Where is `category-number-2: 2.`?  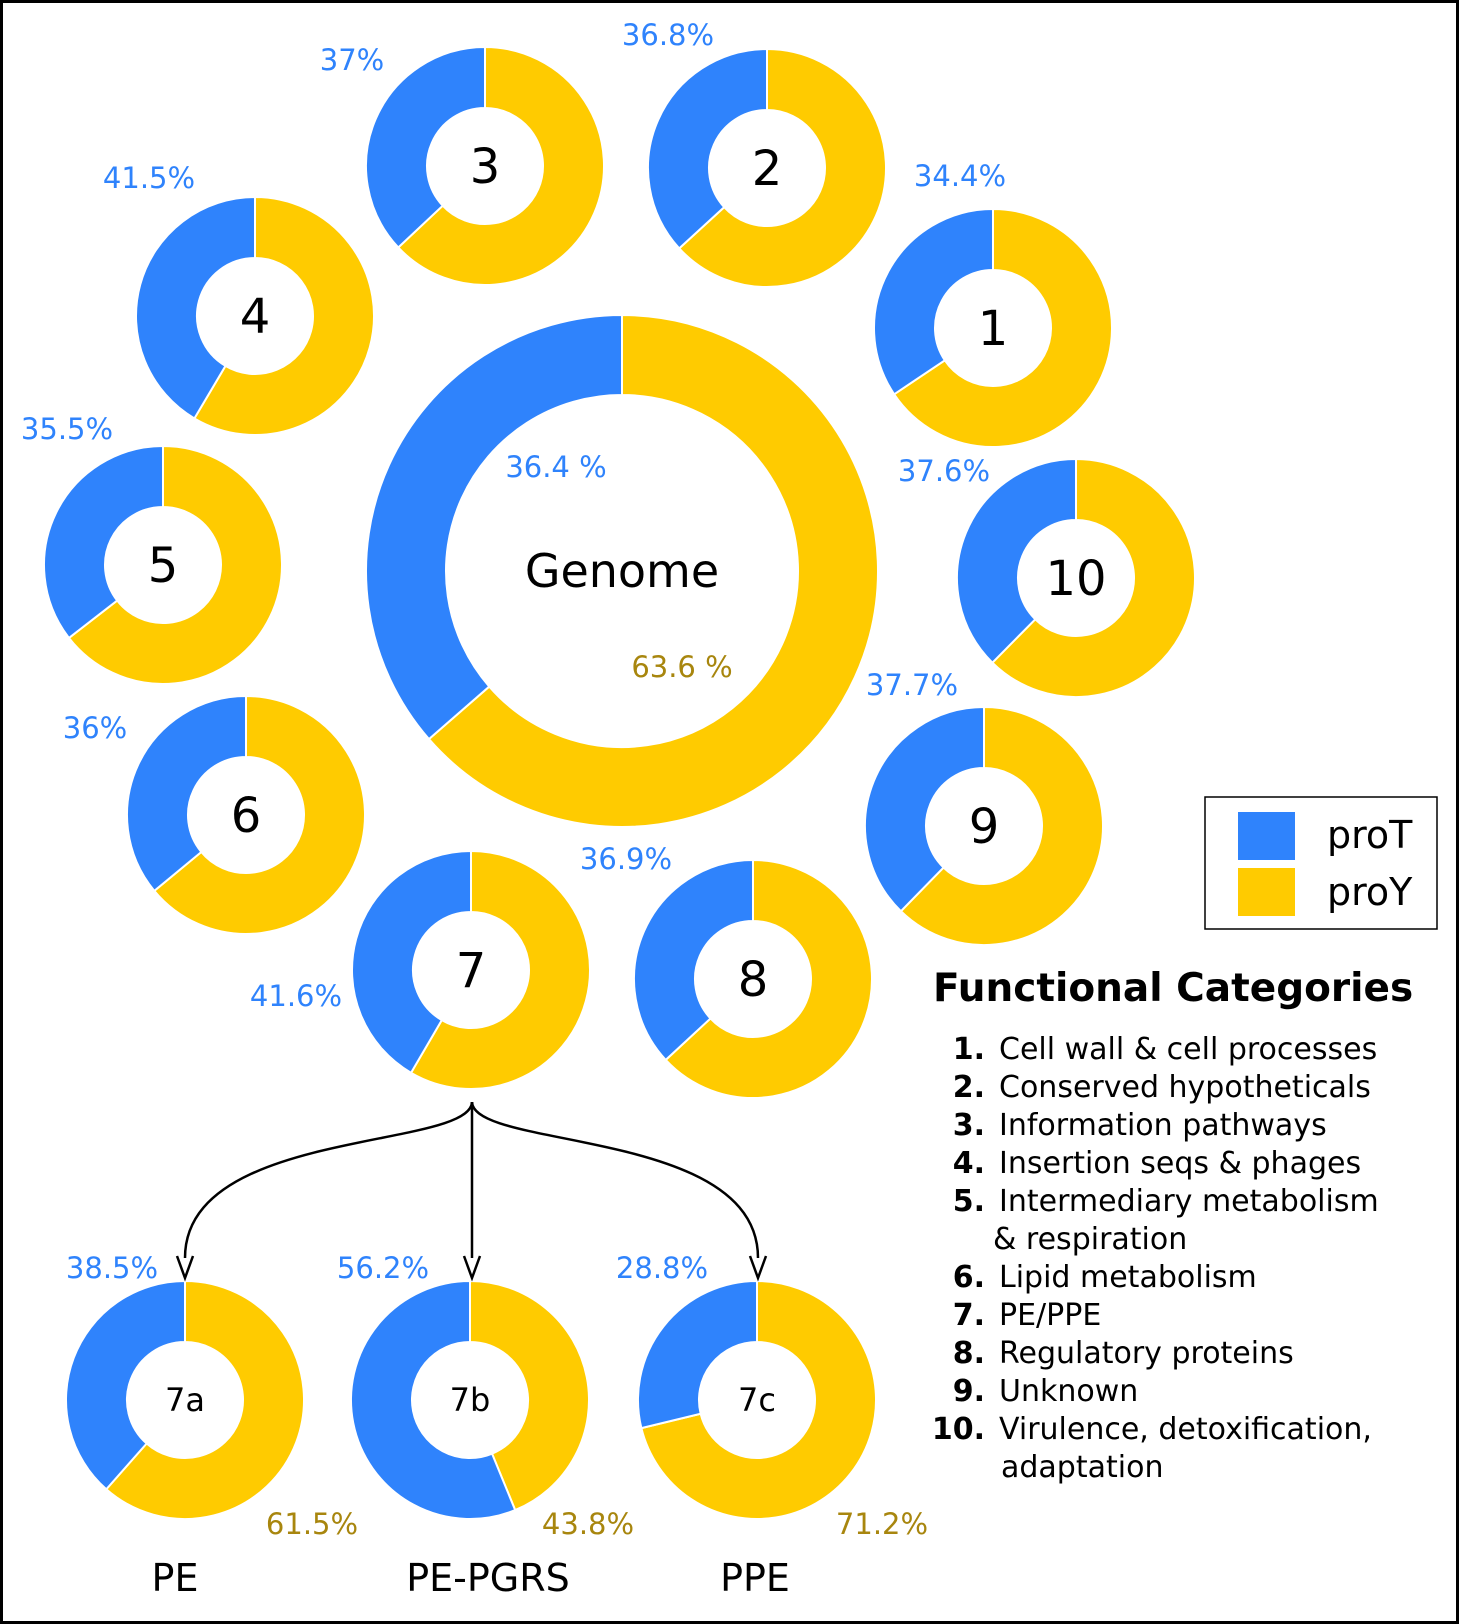 category-number-2: 2. is located at coordinates (969, 1087).